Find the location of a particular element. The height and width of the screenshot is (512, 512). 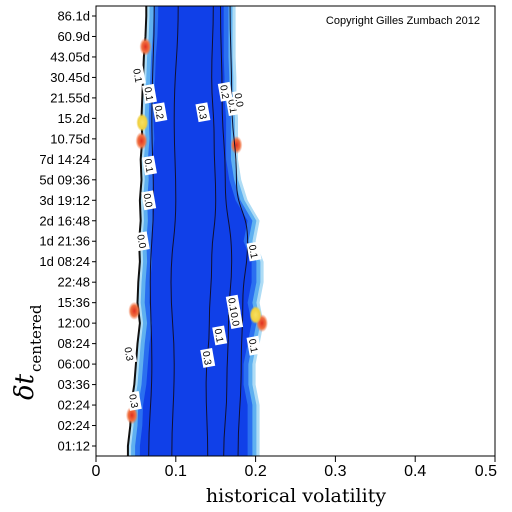

contour-label-12: 0.0 is located at coordinates (236, 319).